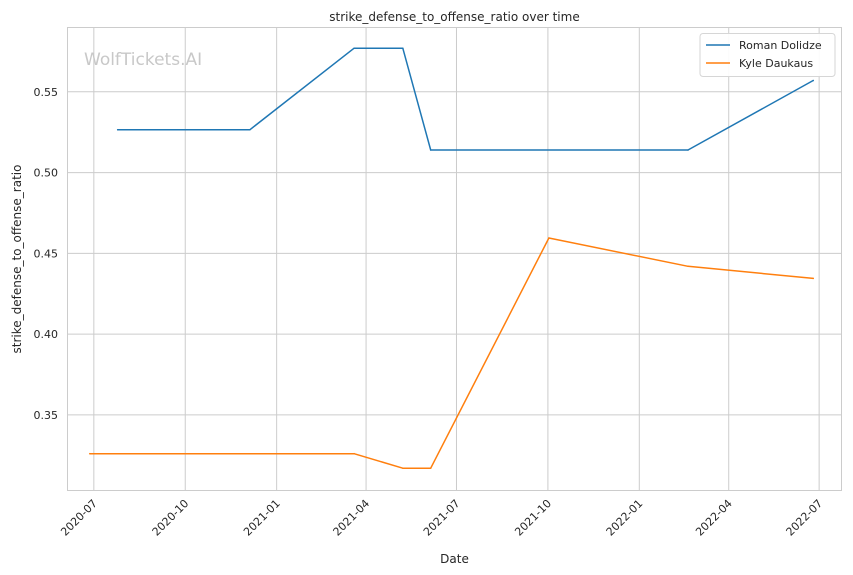  What do you see at coordinates (46, 173) in the screenshot?
I see `y-tick-label: 0.50` at bounding box center [46, 173].